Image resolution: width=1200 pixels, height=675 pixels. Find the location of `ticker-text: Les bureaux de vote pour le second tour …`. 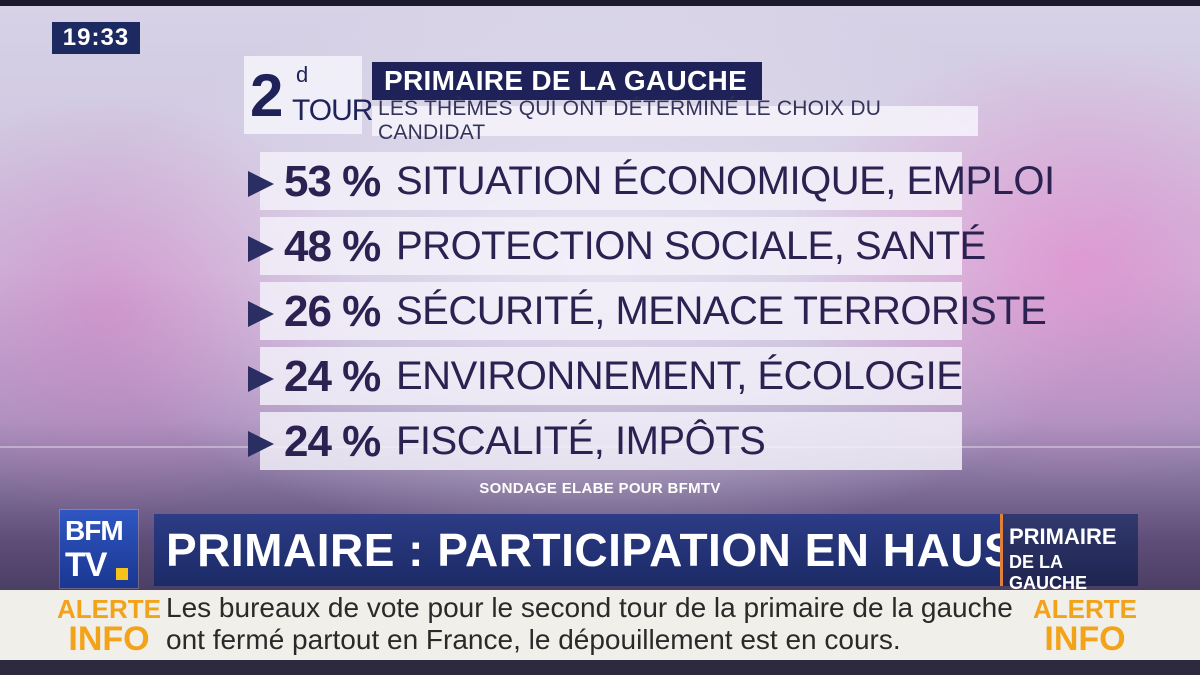

ticker-text: Les bureaux de vote pour le second tour … is located at coordinates (589, 623).